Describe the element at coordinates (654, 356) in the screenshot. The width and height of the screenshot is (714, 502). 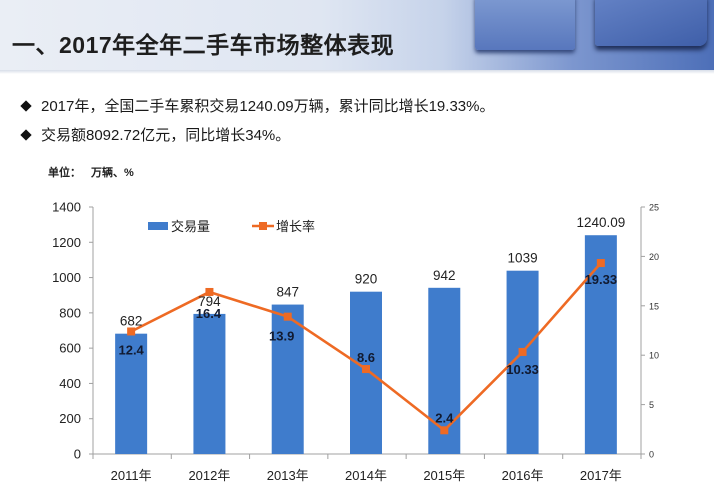
I see `y2-tick-label: 10` at that location.